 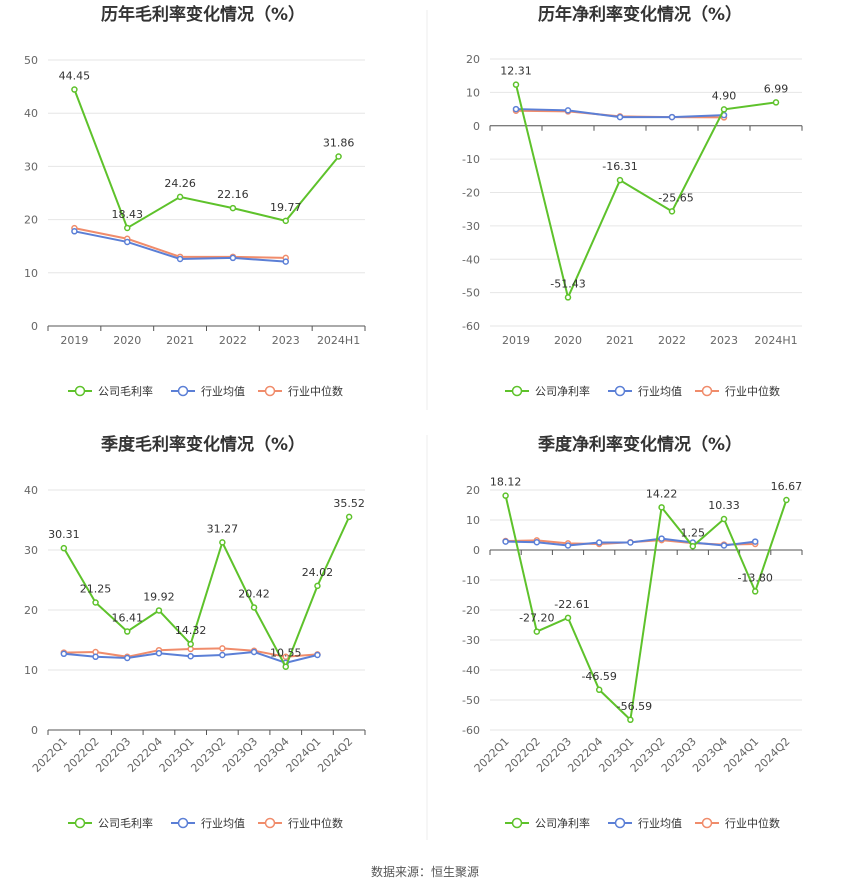 What do you see at coordinates (634, 706) in the screenshot?
I see `data-label: -56.59` at bounding box center [634, 706].